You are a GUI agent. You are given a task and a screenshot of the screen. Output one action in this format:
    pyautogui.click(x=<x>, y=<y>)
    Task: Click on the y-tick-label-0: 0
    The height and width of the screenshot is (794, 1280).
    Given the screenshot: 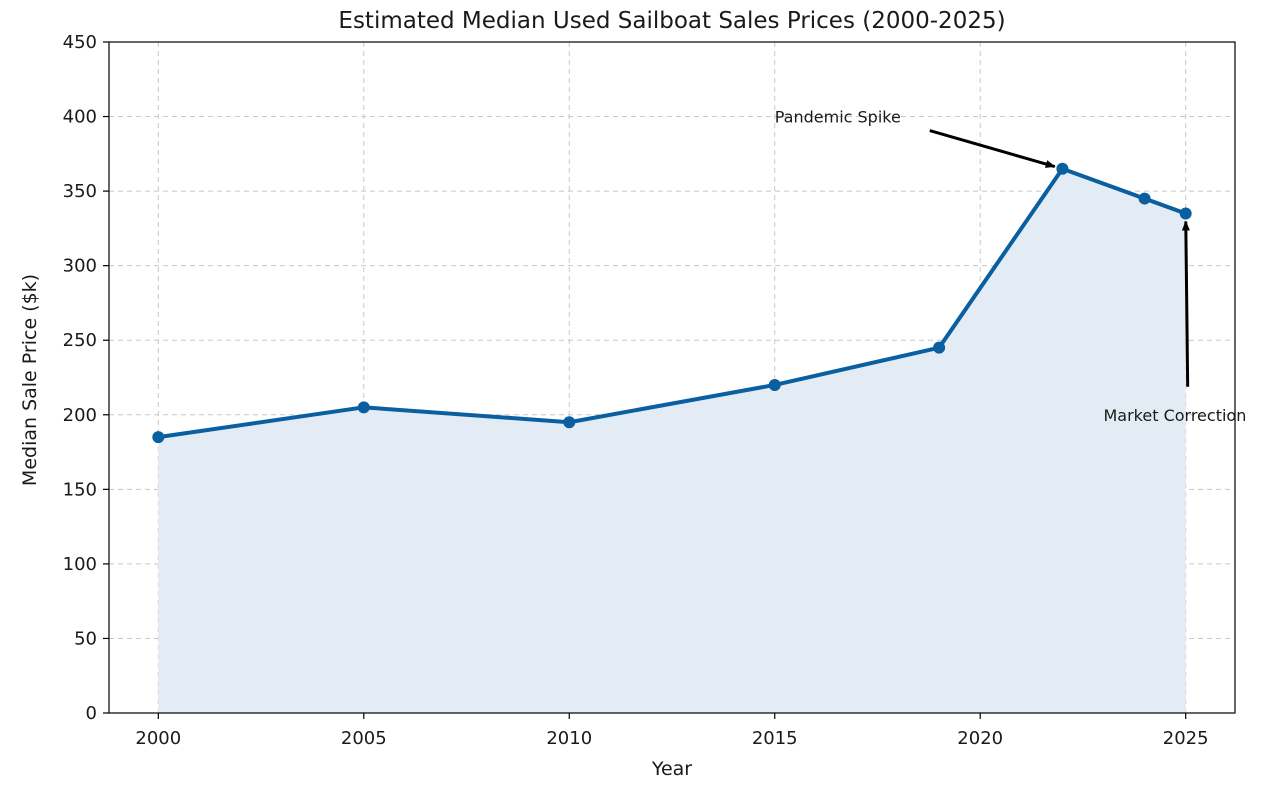 What is the action you would take?
    pyautogui.click(x=91, y=713)
    